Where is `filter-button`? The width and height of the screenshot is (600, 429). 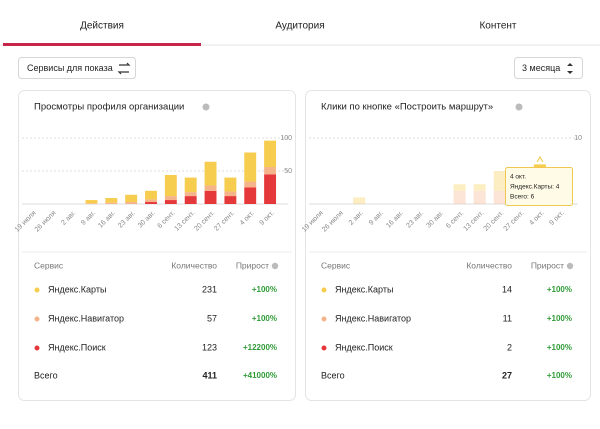
filter-button is located at coordinates (77, 68).